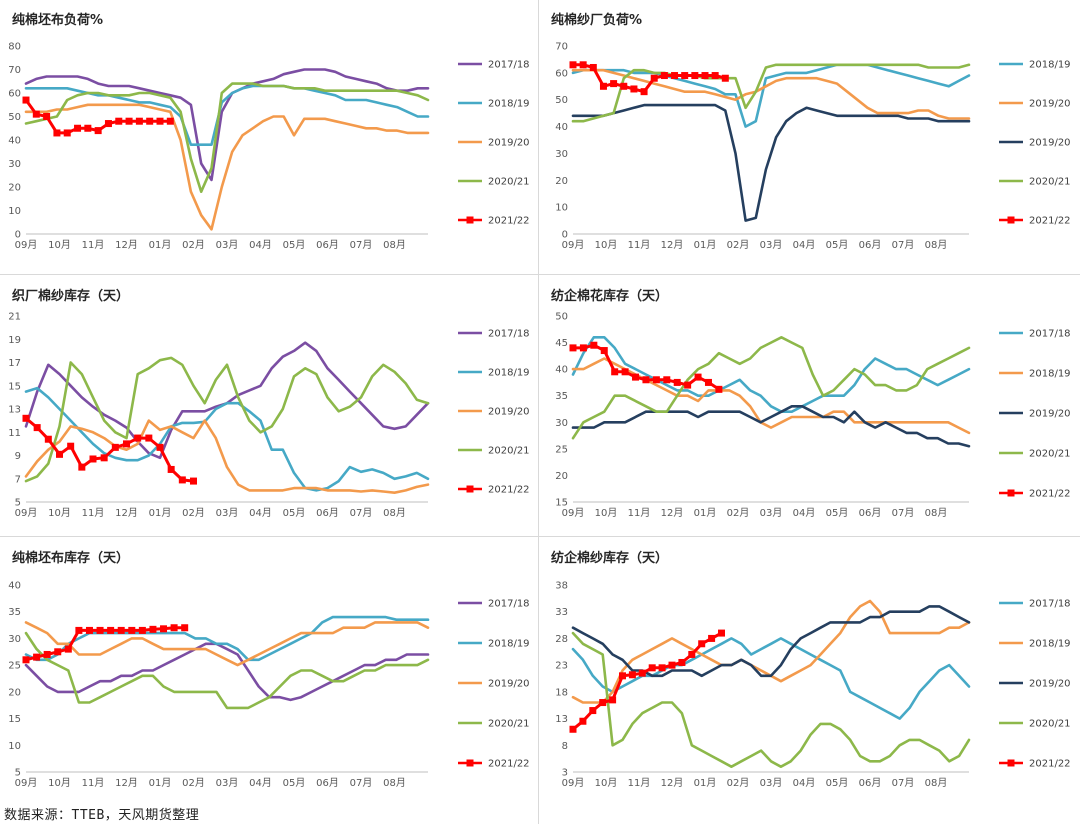  What do you see at coordinates (14, 719) in the screenshot?
I see `y-tick-label: 15` at bounding box center [14, 719].